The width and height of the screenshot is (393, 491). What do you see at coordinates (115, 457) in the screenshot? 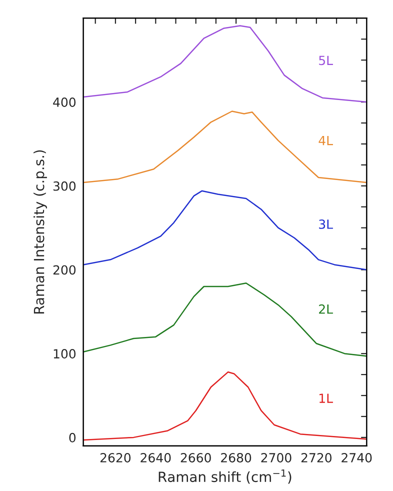
I see `x-tick-label: 2620` at bounding box center [115, 457].